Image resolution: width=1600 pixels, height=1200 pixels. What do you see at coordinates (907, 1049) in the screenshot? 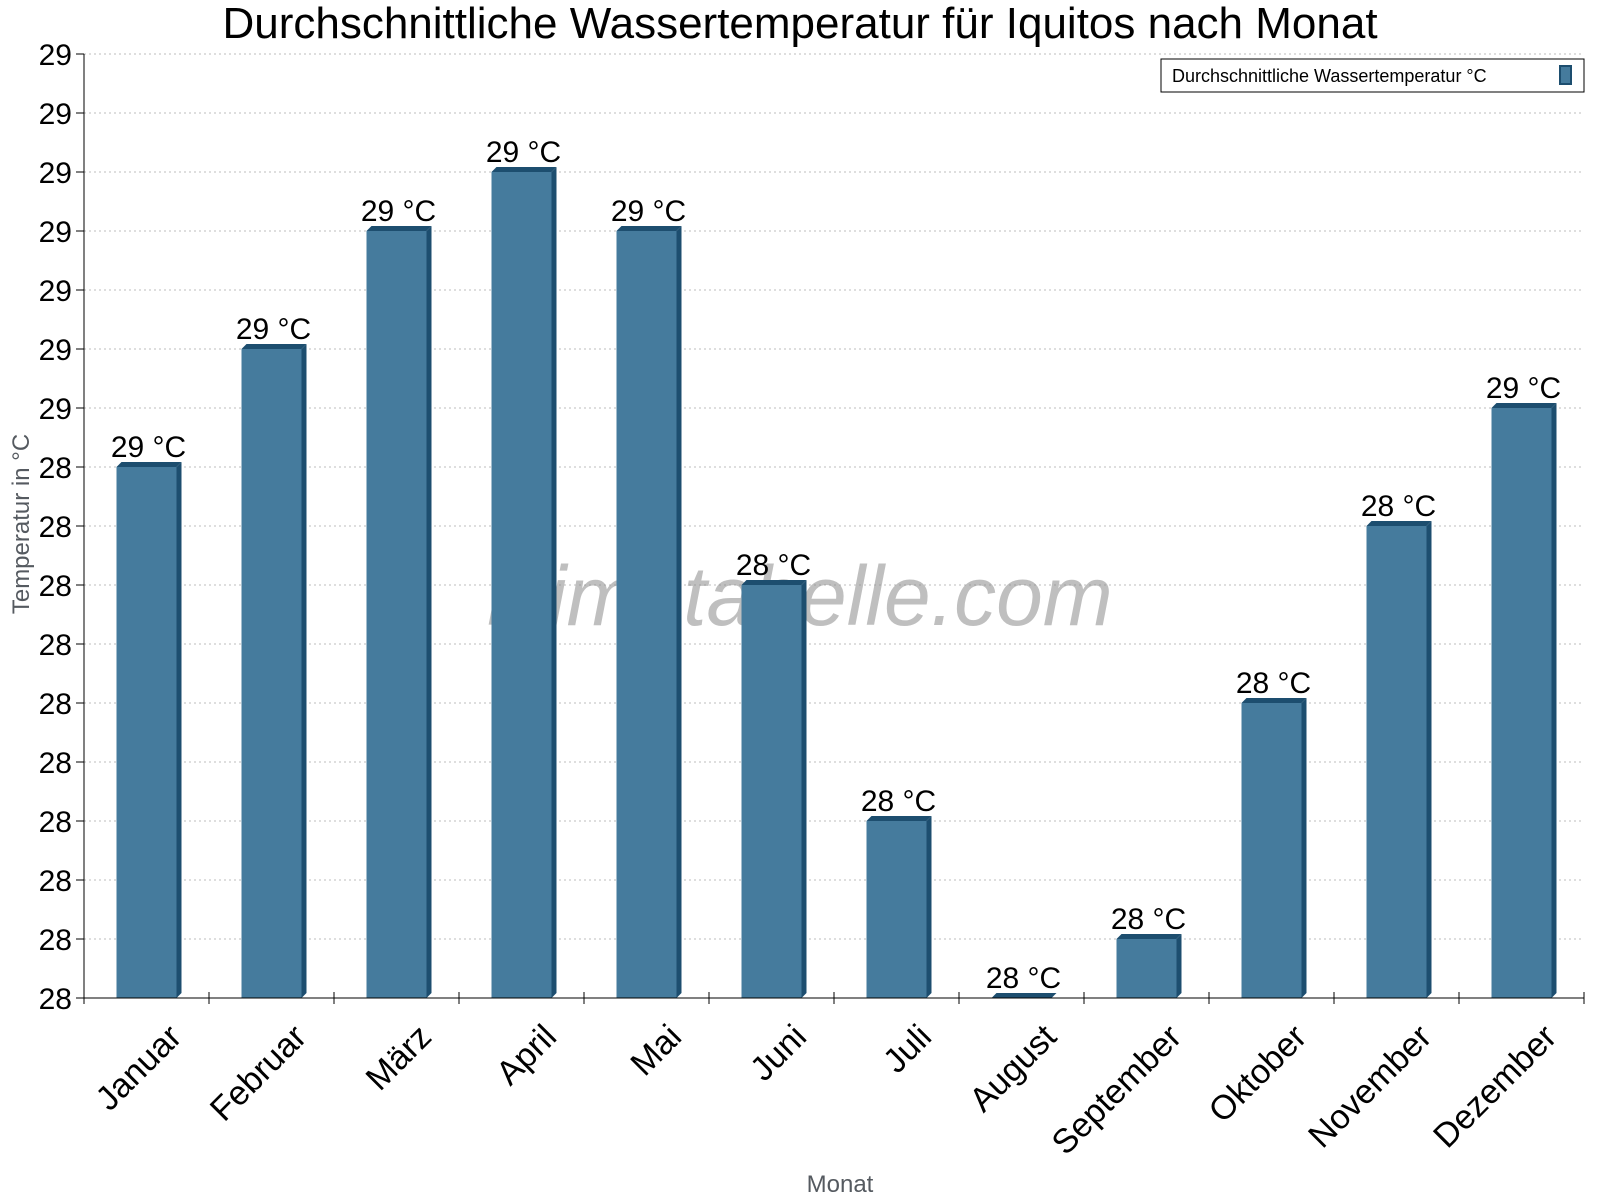
I see `x-tick-label: Juli` at bounding box center [907, 1049].